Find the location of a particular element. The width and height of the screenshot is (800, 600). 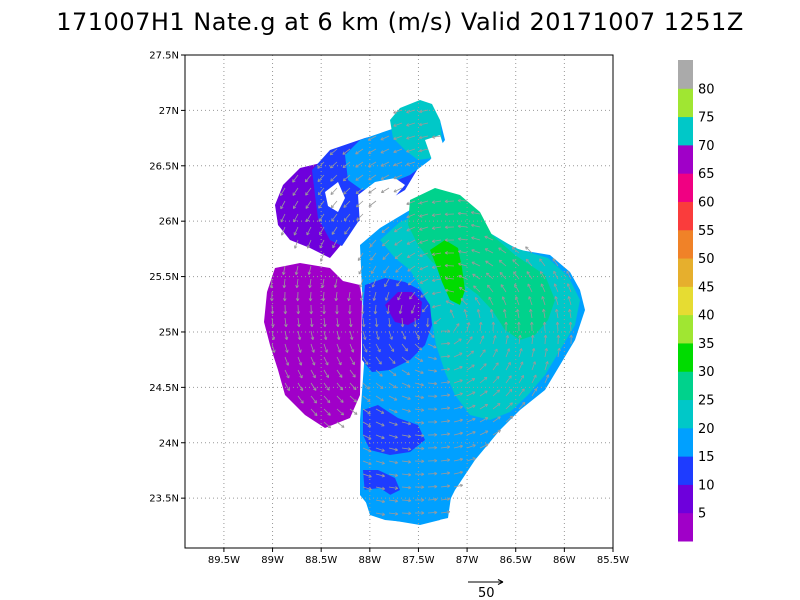

colorbar-label: 70 is located at coordinates (706, 146).